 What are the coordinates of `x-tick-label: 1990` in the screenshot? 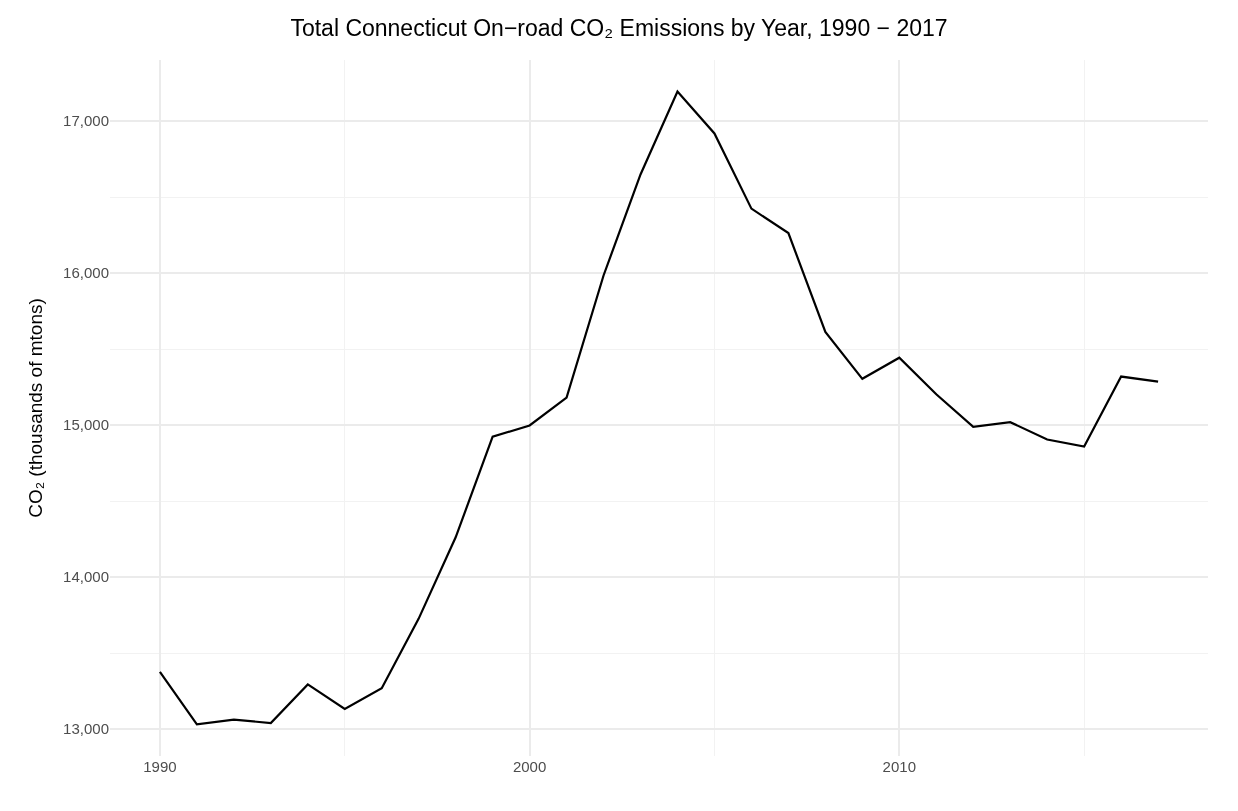 It's located at (160, 766).